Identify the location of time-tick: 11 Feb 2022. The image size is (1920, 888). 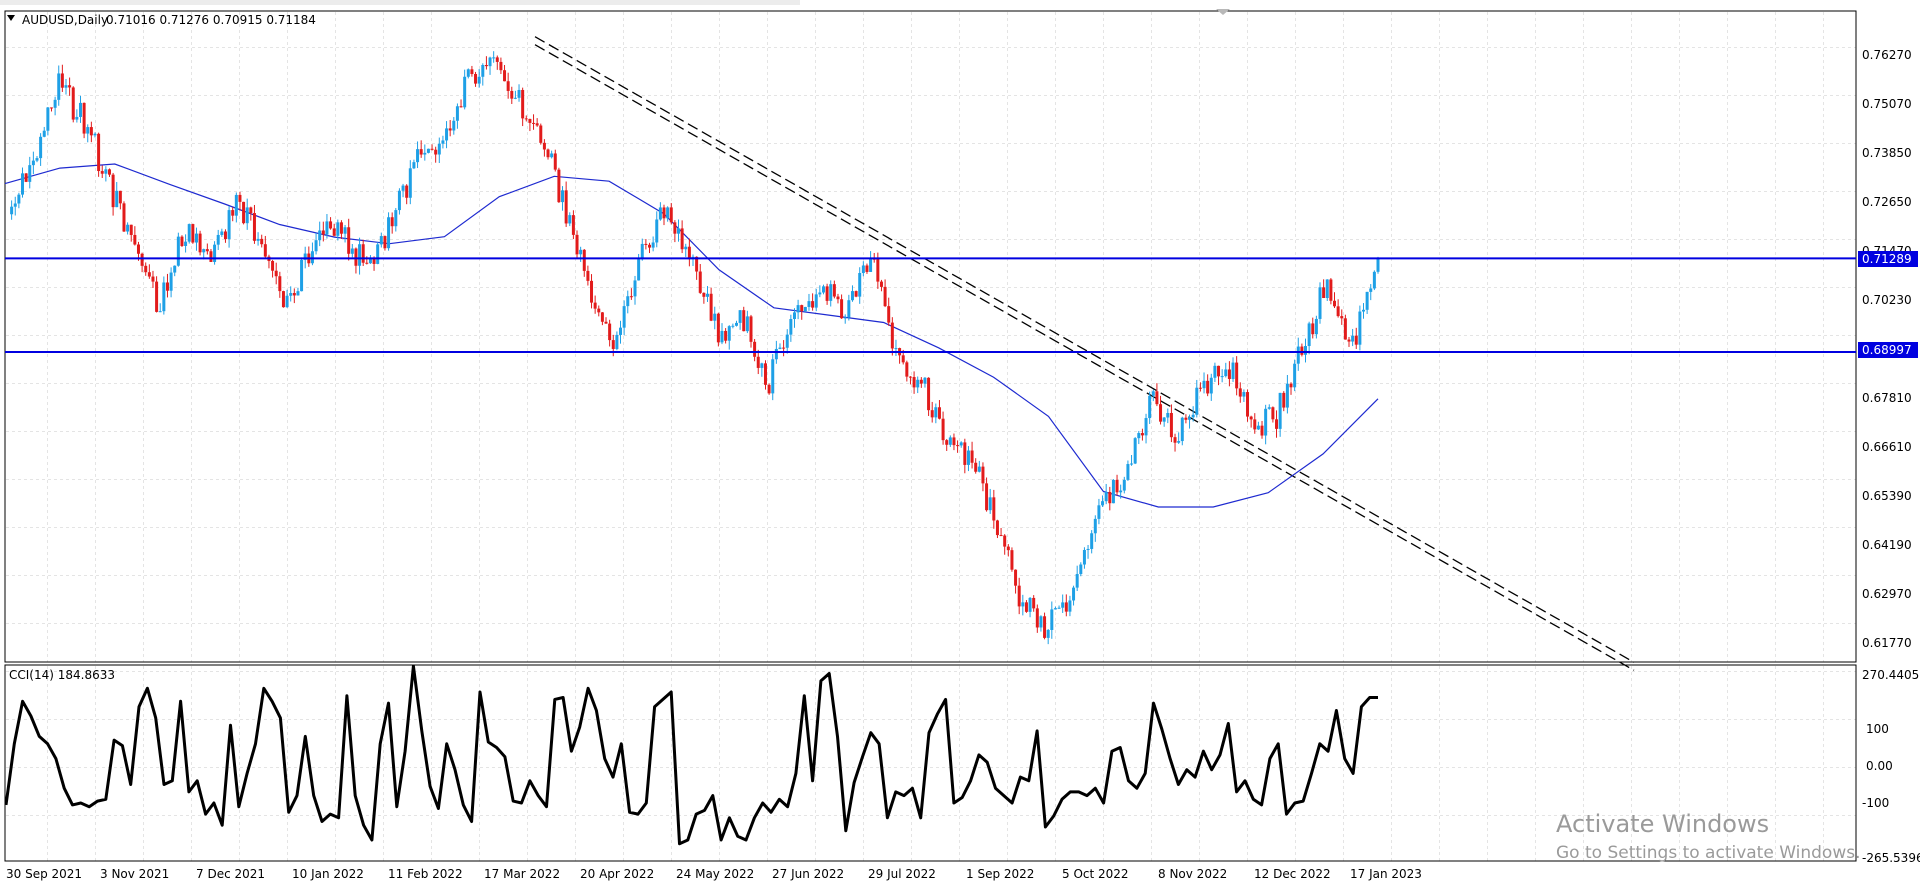
(425, 874).